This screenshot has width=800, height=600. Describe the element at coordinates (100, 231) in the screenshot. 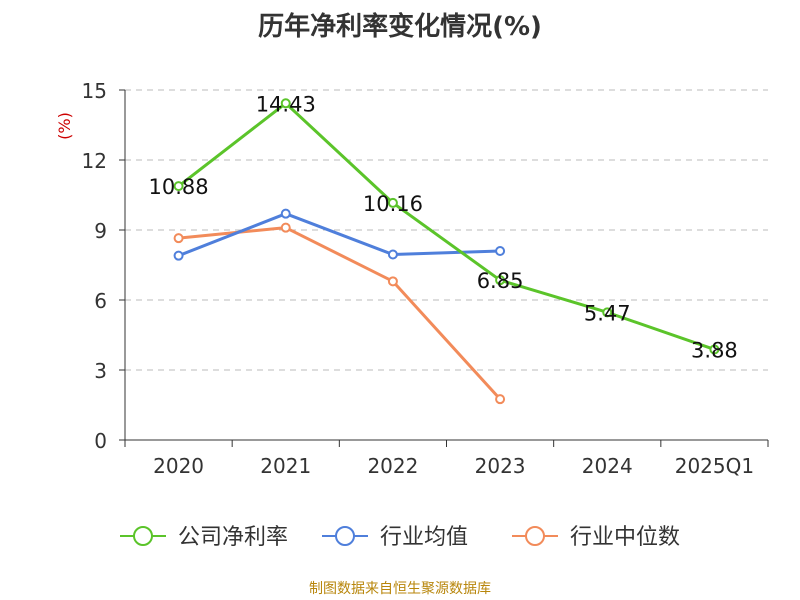

I see `y-tick-label: 9` at that location.